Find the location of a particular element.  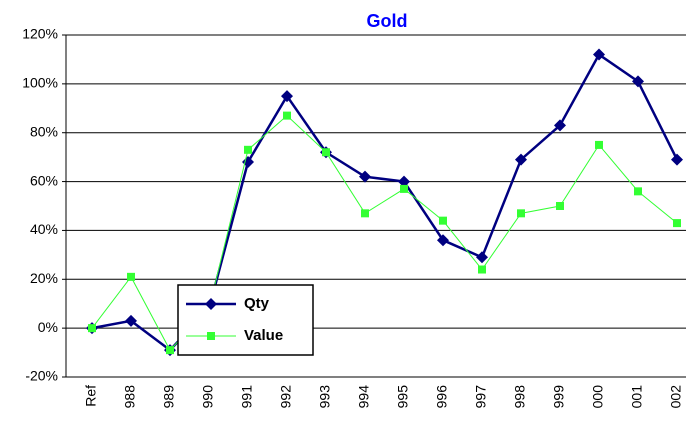

legend-label: Qty is located at coordinates (257, 303).